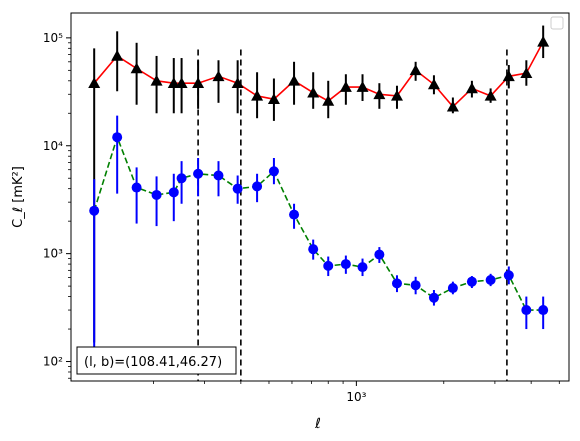 This screenshot has height=441, width=580. What do you see at coordinates (53, 362) in the screenshot?
I see `y-tick-label: 10²` at bounding box center [53, 362].